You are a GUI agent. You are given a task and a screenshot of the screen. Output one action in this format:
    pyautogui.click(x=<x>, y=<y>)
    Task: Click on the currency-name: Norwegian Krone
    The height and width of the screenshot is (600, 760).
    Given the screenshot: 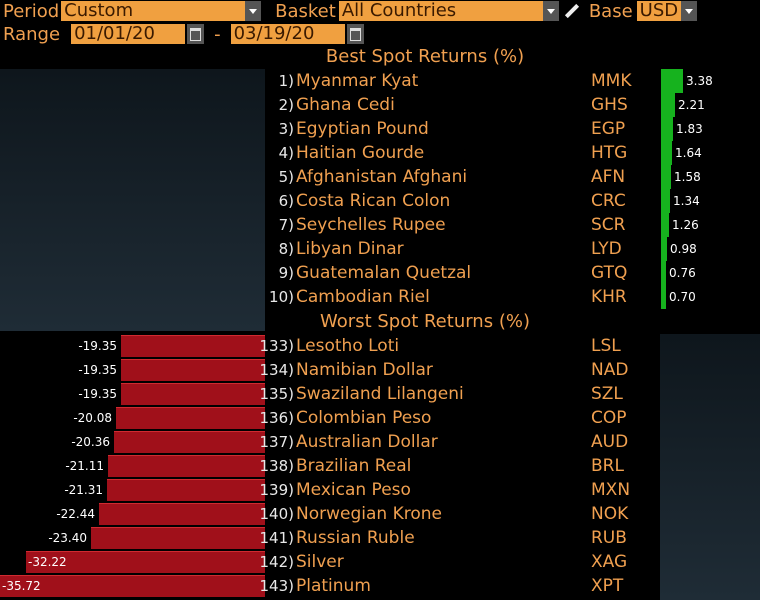 What is the action you would take?
    pyautogui.click(x=369, y=514)
    